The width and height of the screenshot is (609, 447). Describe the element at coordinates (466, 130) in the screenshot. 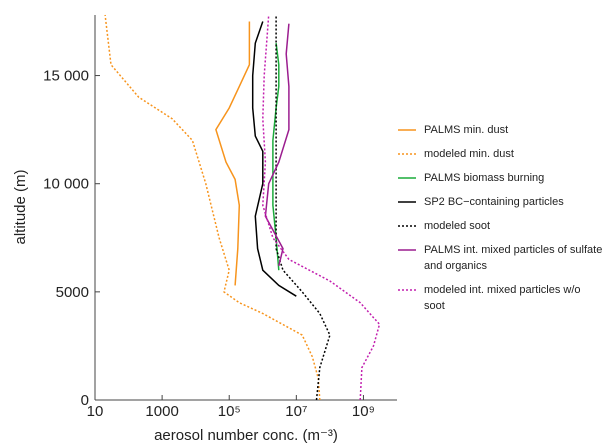

I see `legend-label: PALMS min. dust` at that location.